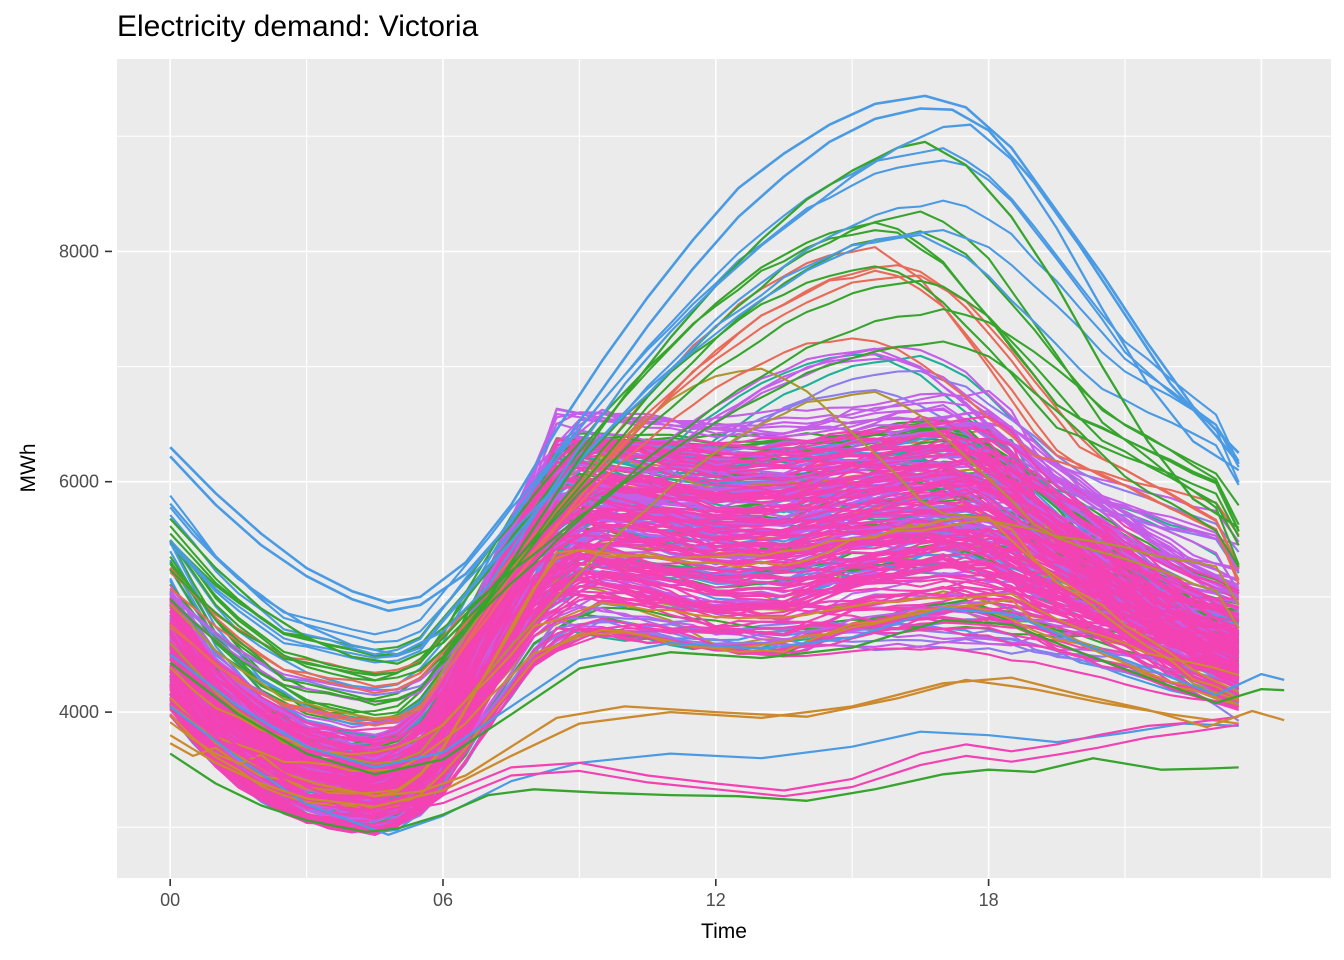  What do you see at coordinates (443, 900) in the screenshot?
I see `x-tick-label-06: 06` at bounding box center [443, 900].